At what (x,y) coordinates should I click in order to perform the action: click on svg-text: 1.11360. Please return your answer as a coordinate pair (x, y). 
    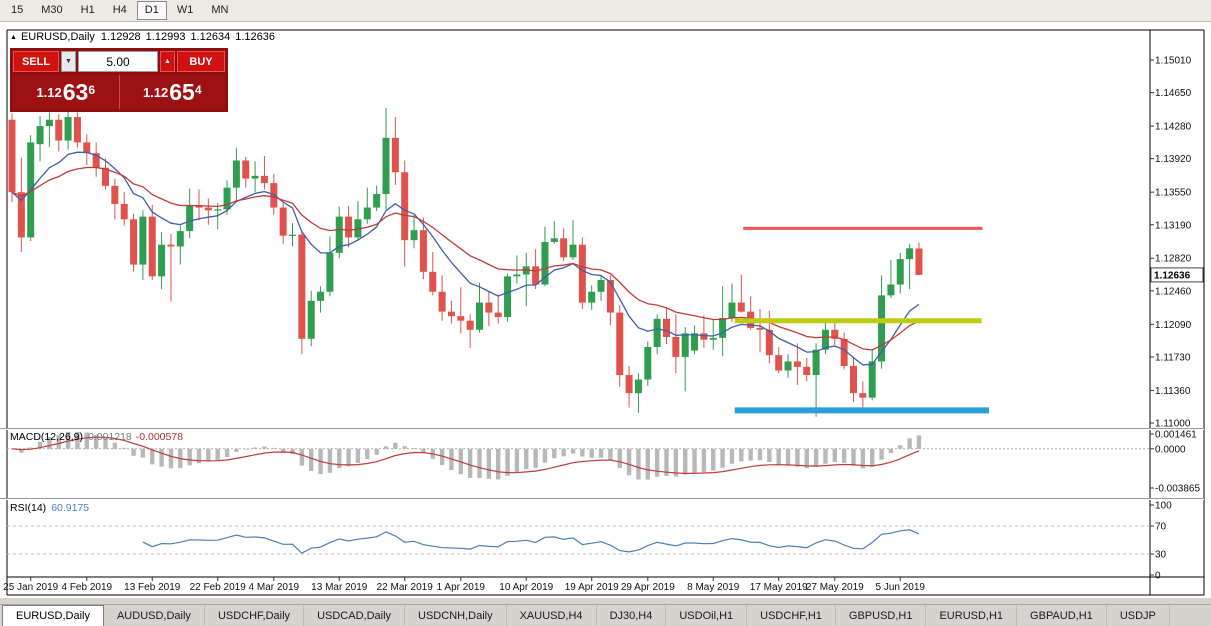
    Looking at the image, I should click on (1173, 391).